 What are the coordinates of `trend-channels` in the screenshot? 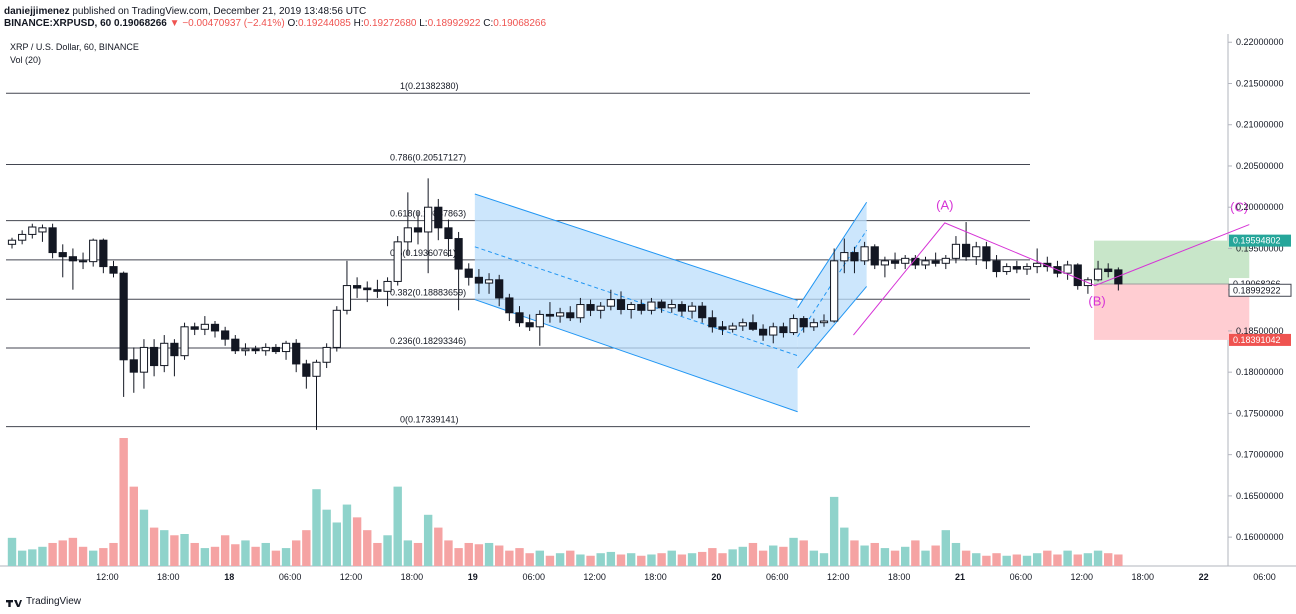 It's located at (671, 303).